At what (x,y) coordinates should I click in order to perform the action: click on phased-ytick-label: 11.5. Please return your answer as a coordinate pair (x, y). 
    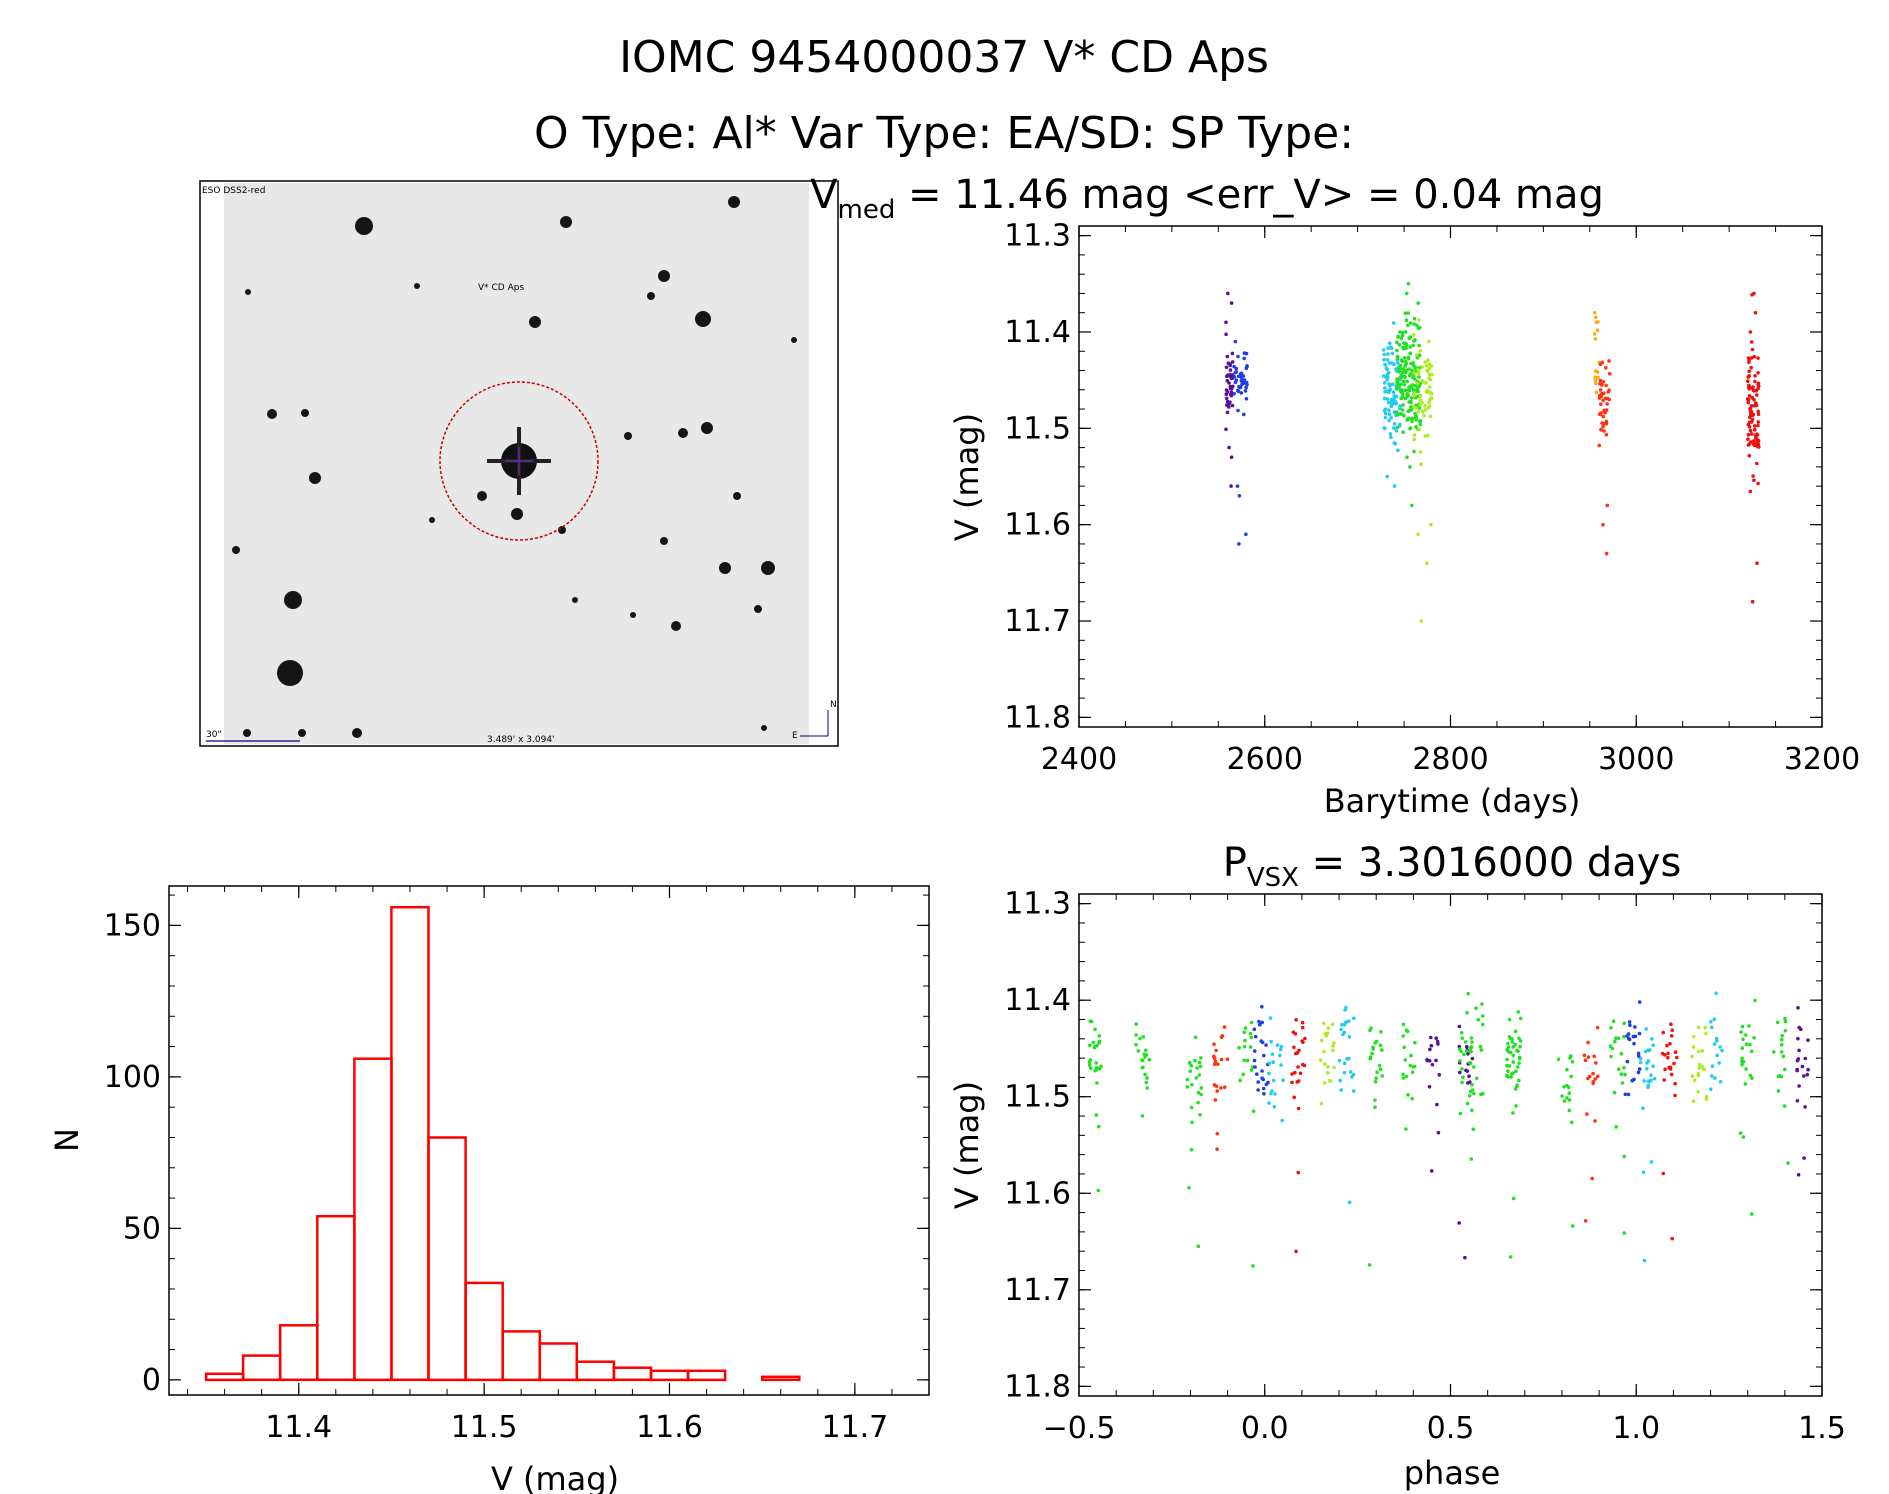
    Looking at the image, I should click on (1037, 1097).